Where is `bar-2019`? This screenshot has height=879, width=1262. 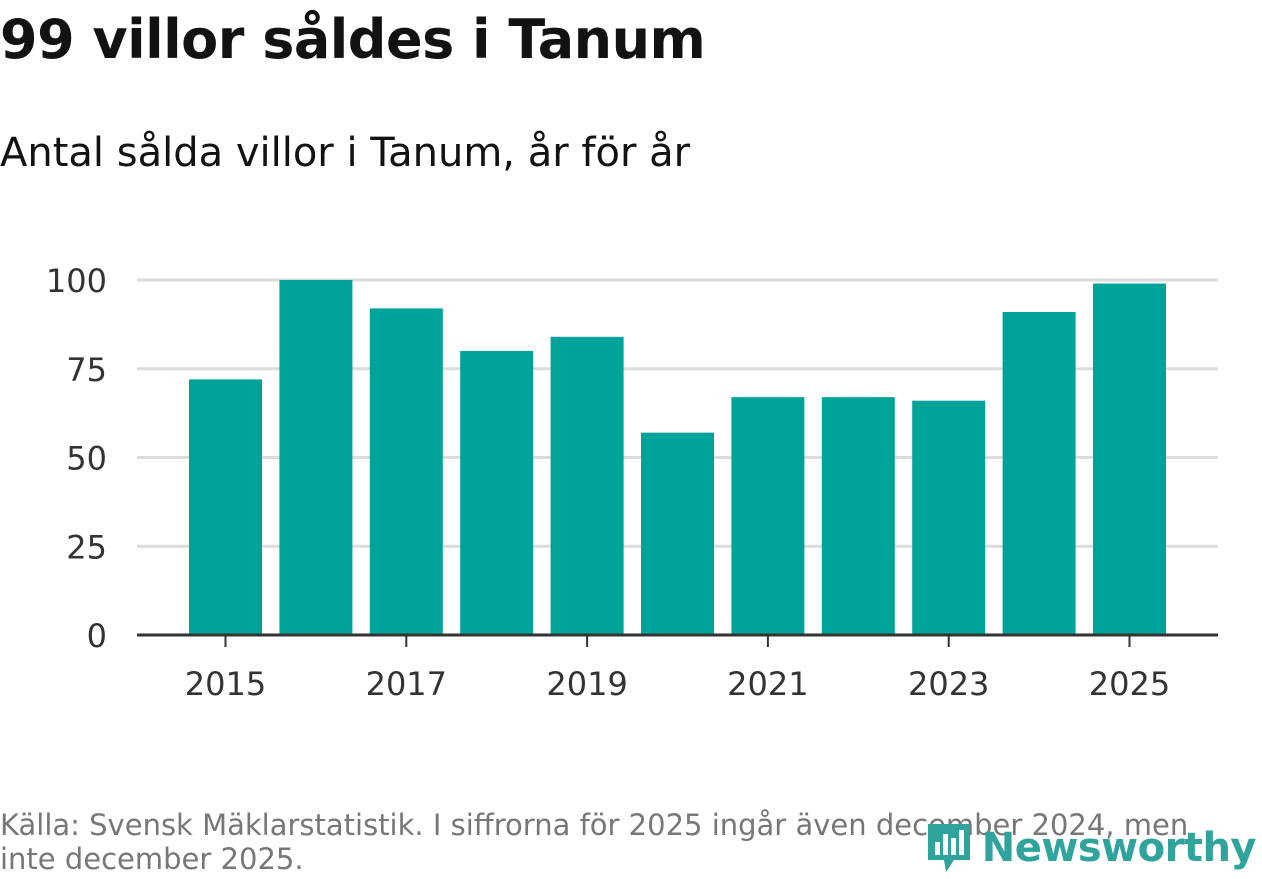 bar-2019 is located at coordinates (587, 485).